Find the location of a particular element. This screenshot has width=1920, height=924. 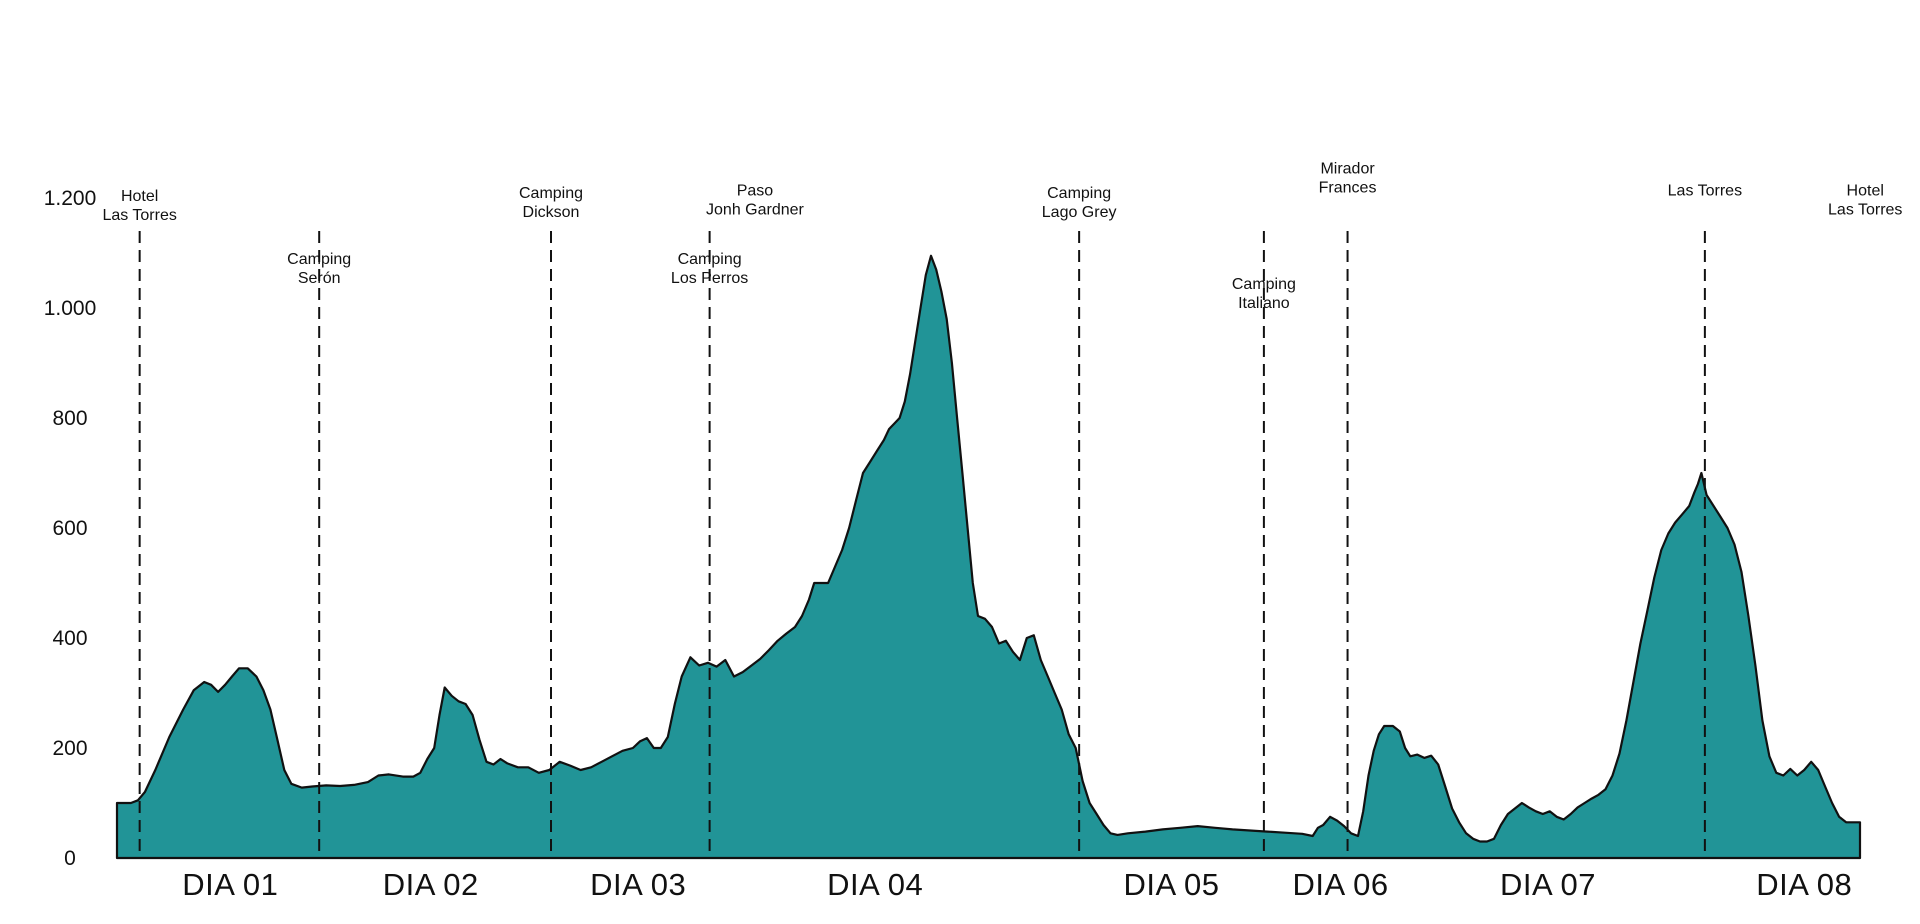

day-label: DIA 01 is located at coordinates (230, 884).